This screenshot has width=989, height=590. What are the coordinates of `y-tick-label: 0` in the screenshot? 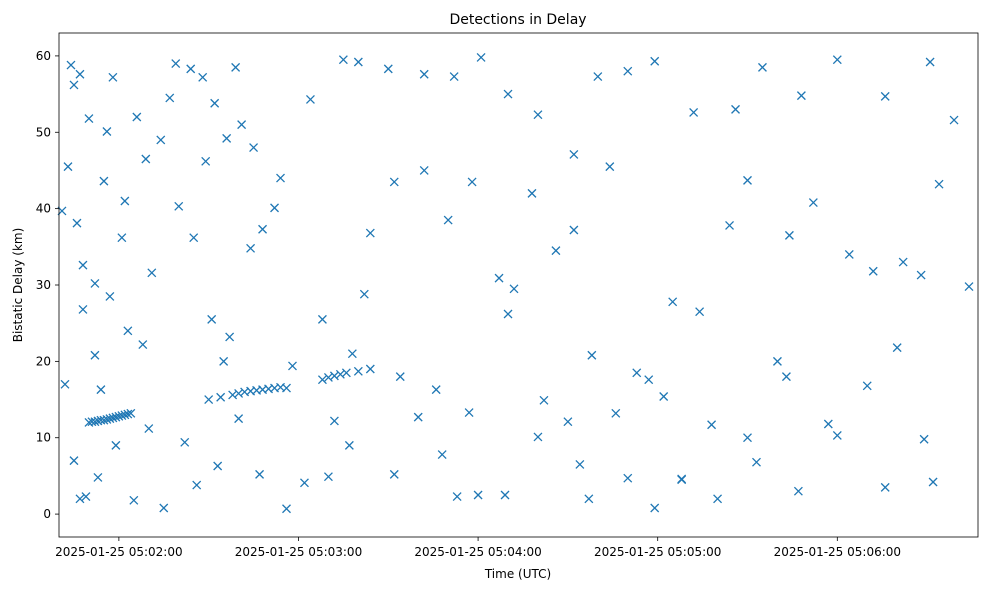 It's located at (47, 514).